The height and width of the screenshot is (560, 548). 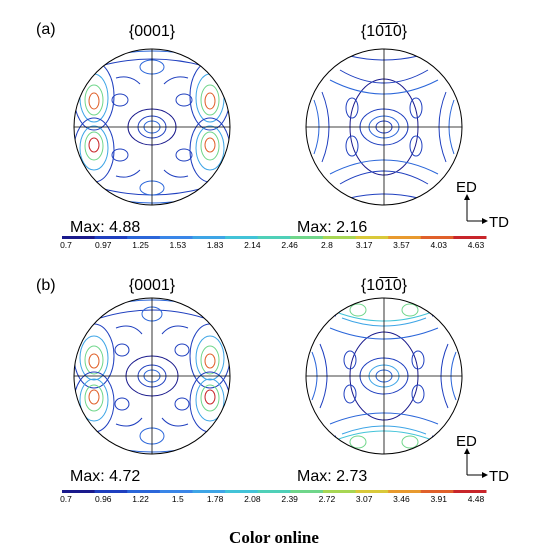 What do you see at coordinates (252, 245) in the screenshot?
I see `colorbar-a-tick-label: 2.14` at bounding box center [252, 245].